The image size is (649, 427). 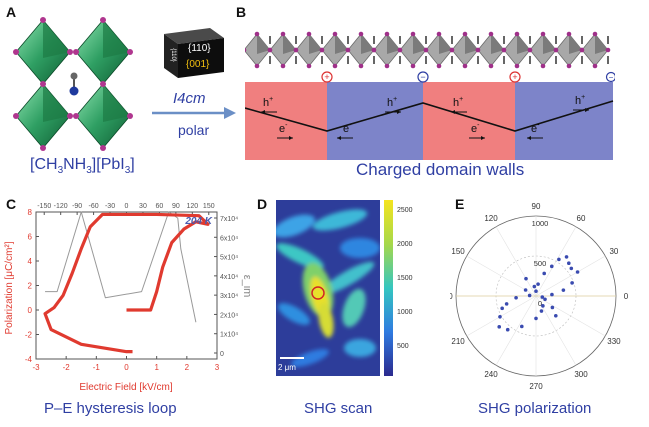 I want to click on shg-colorbar, so click(x=388, y=288).